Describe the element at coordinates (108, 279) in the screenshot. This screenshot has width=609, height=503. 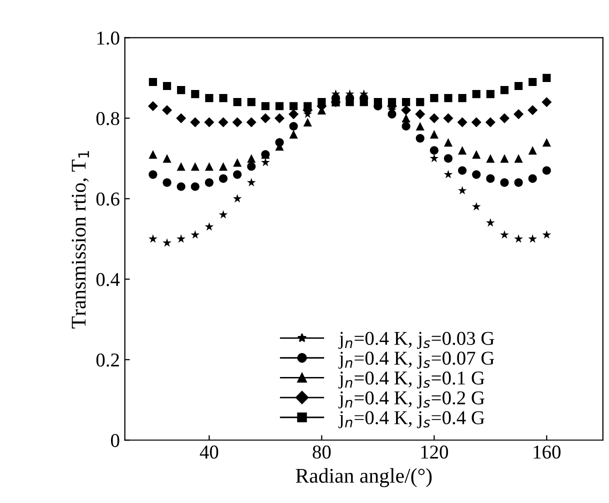
I see `y-tick-label: 0.4` at that location.